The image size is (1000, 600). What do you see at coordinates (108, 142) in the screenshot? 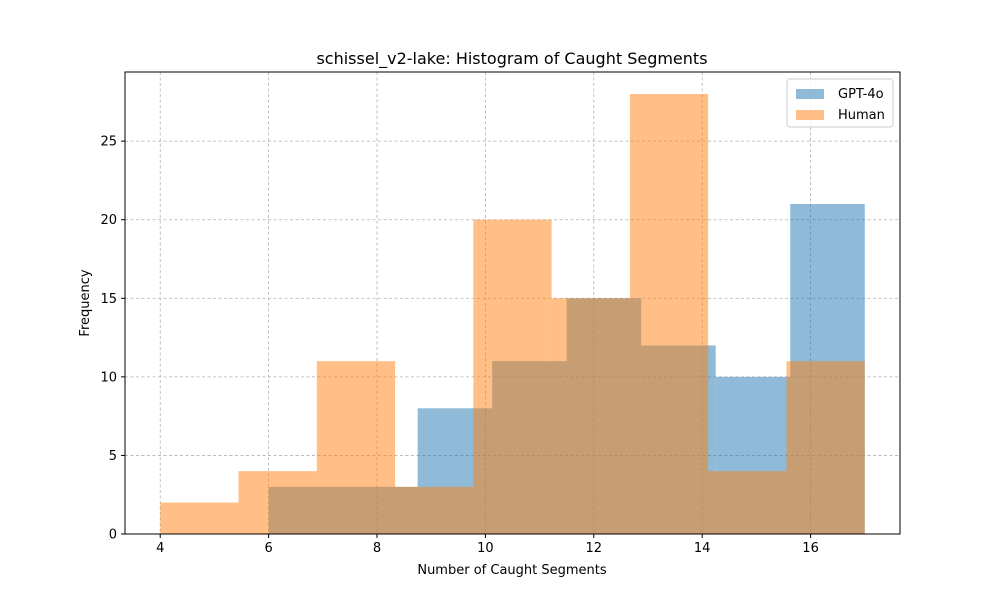
I see `y-tick-label: 25` at bounding box center [108, 142].